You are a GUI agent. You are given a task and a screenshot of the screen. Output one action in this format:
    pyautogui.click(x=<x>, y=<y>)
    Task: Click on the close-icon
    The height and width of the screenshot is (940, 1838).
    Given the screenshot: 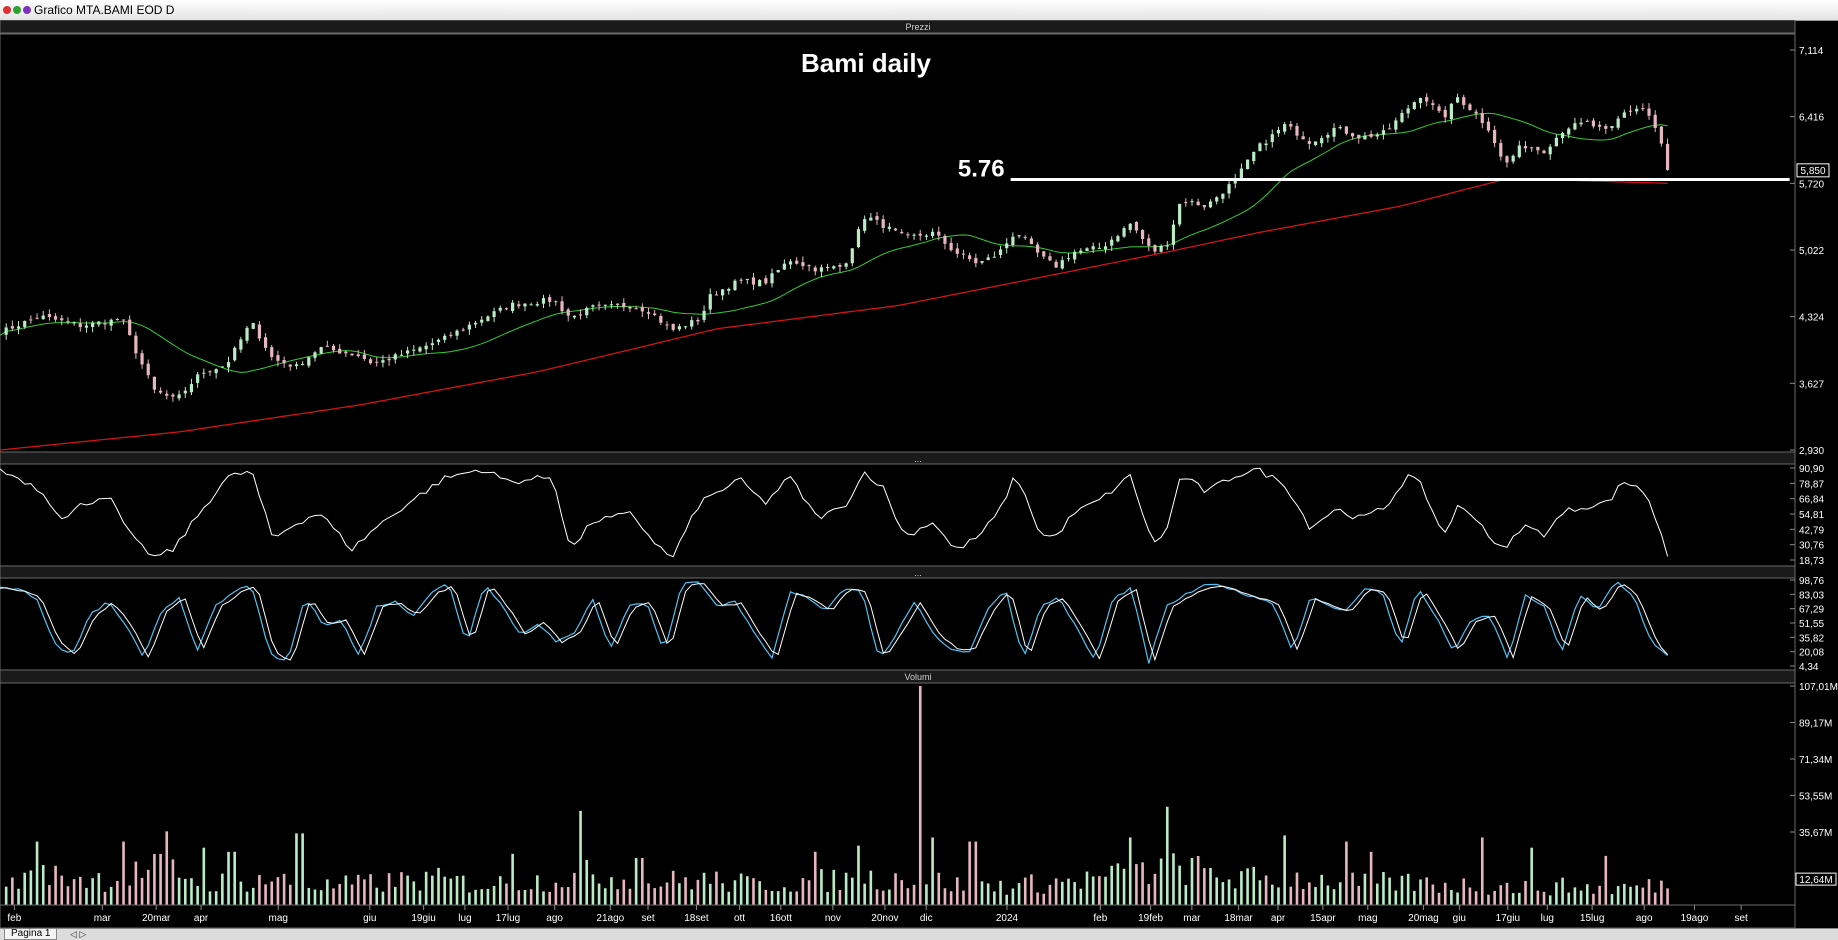 What is the action you would take?
    pyautogui.click(x=7, y=10)
    